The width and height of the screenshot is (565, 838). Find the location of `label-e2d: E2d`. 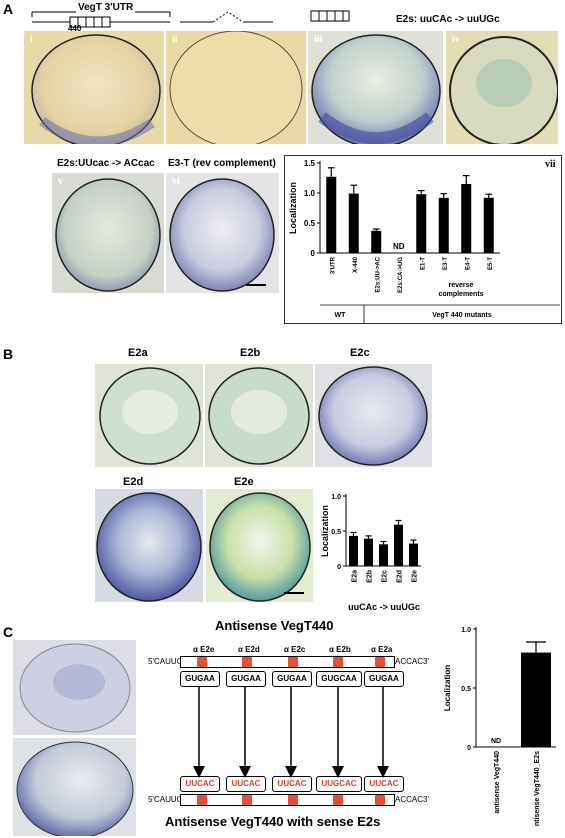

label-e2d: E2d is located at coordinates (133, 482).